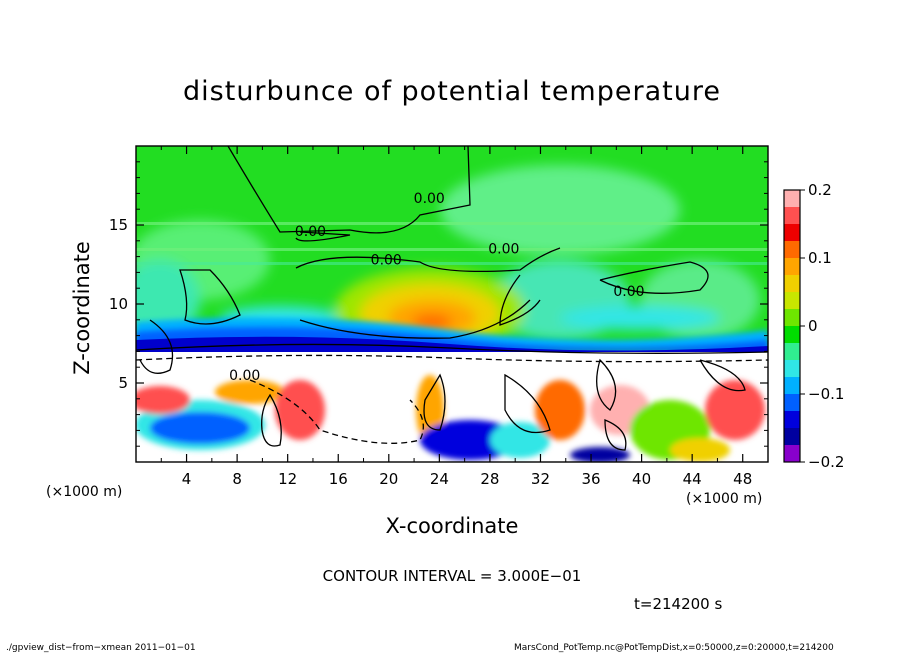  What do you see at coordinates (187, 479) in the screenshot?
I see `x-tick-label: 4` at bounding box center [187, 479].